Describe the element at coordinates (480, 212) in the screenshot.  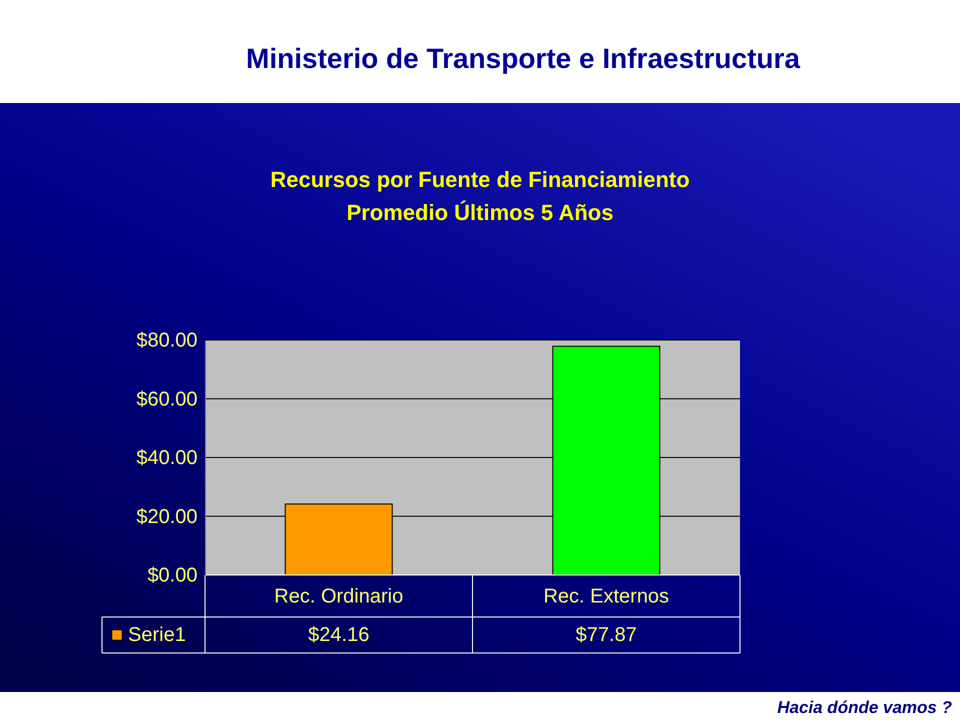
I see `chart-subtitle: Promedio Últimos 5 Años` at that location.